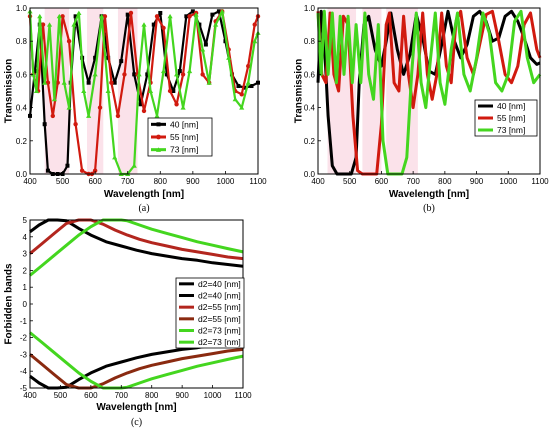 The width and height of the screenshot is (550, 430). Describe the element at coordinates (24, 354) in the screenshot. I see `y-tick-label: -3` at that location.